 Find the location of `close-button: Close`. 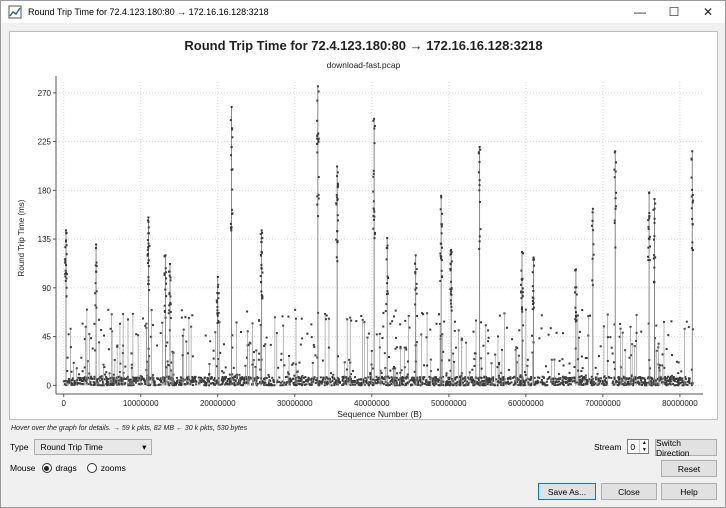

close-button: Close is located at coordinates (629, 491).